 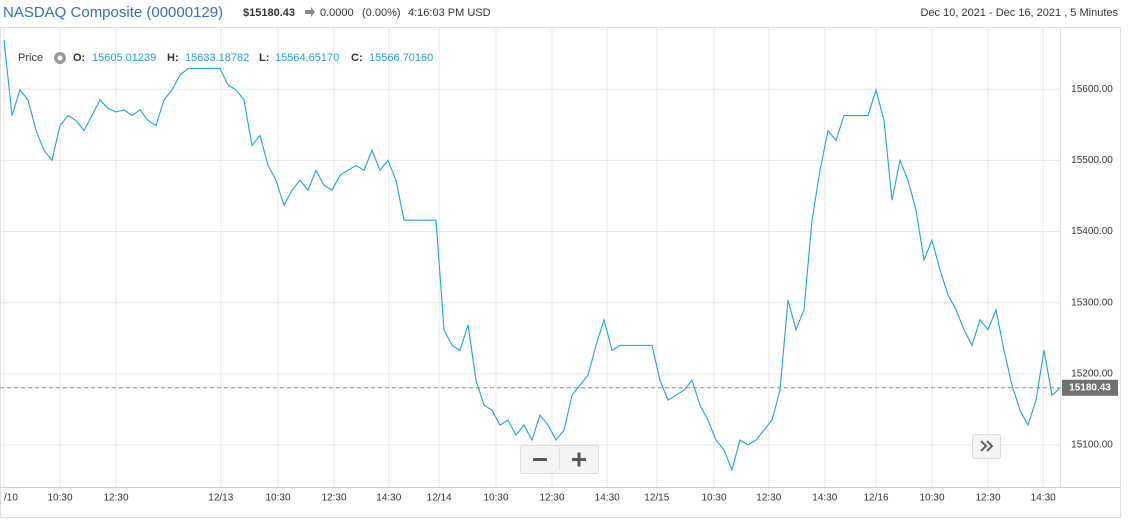 I want to click on y-tick-label: 15400.00, so click(x=1092, y=231).